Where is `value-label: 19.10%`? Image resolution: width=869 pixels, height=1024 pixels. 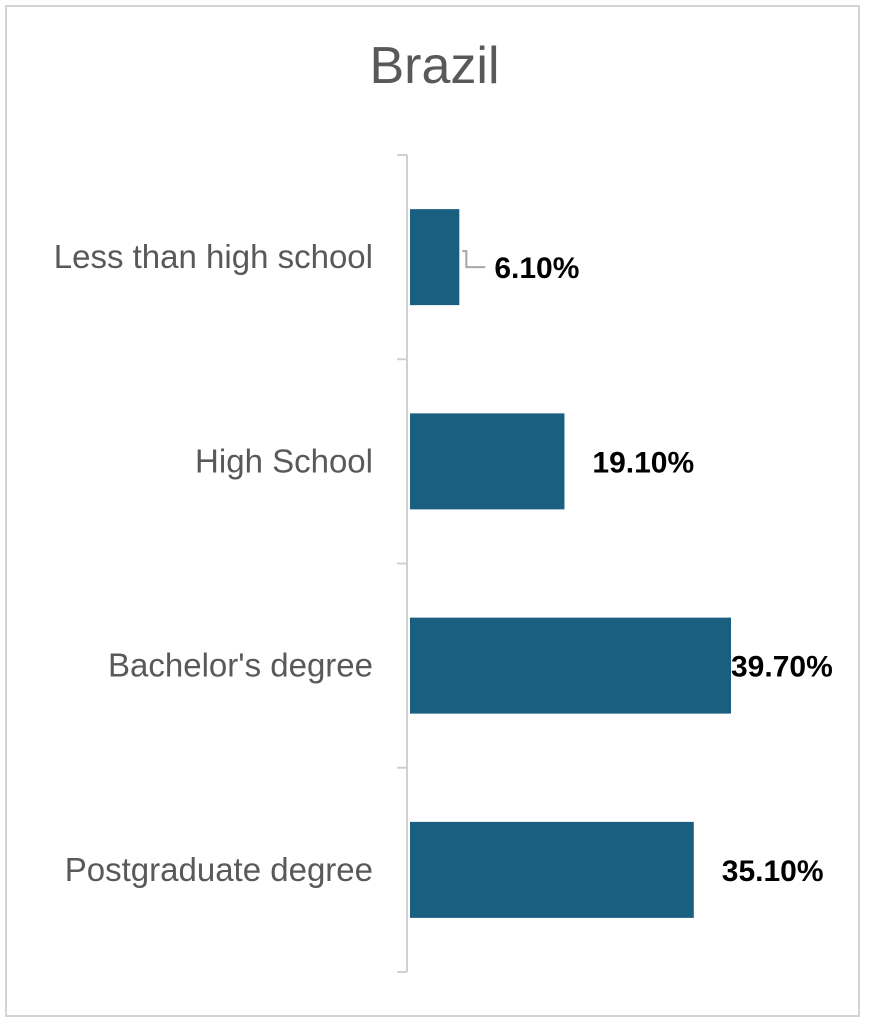 value-label: 19.10% is located at coordinates (643, 462).